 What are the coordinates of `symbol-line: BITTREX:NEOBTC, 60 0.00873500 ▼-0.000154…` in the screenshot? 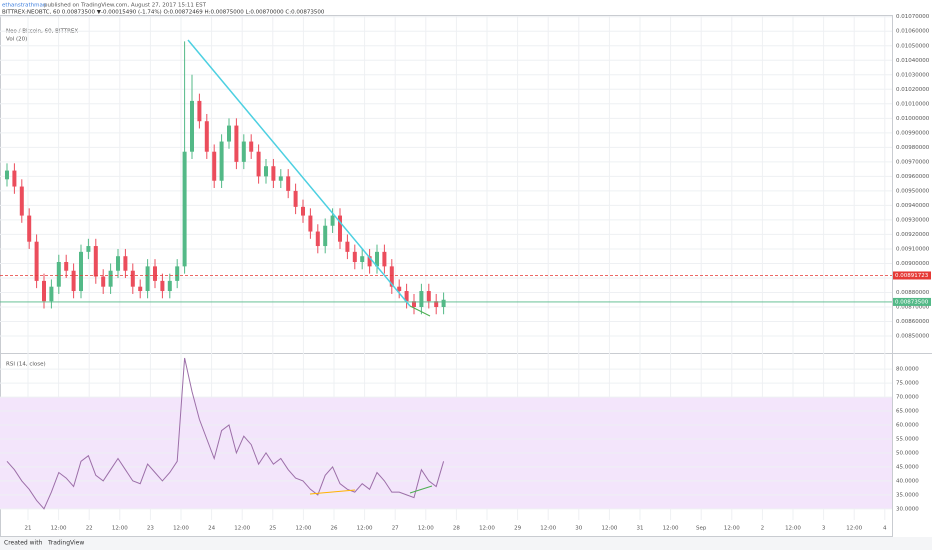 It's located at (163, 13).